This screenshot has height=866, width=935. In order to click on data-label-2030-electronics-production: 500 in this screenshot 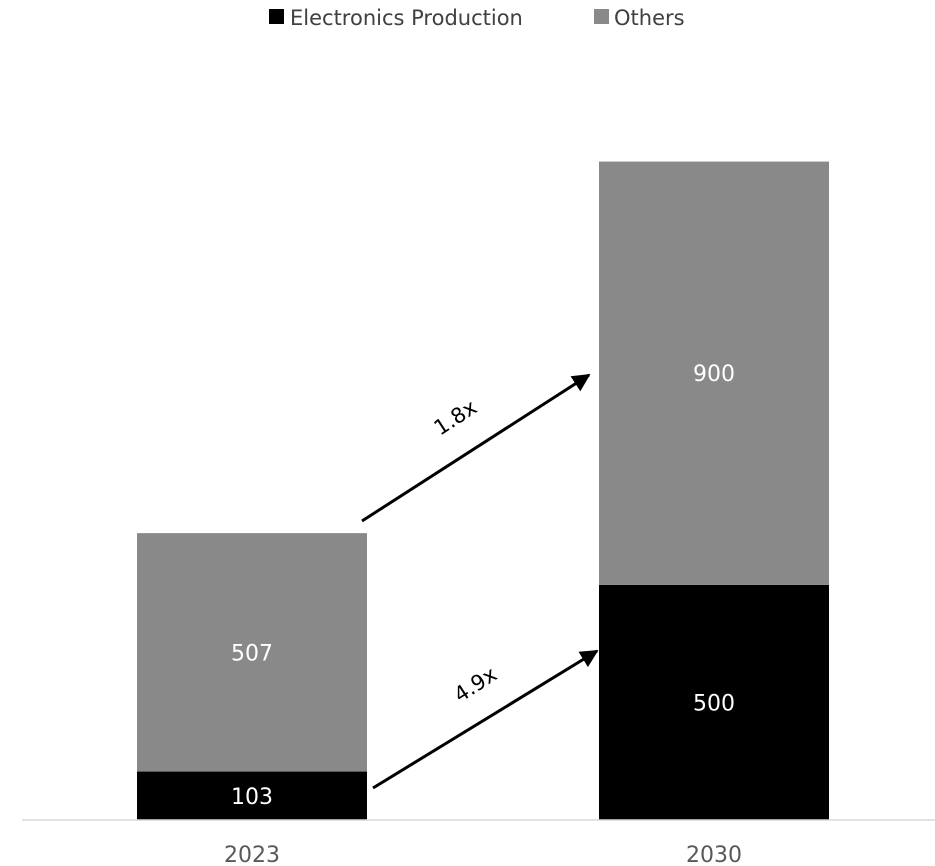, I will do `click(714, 703)`.